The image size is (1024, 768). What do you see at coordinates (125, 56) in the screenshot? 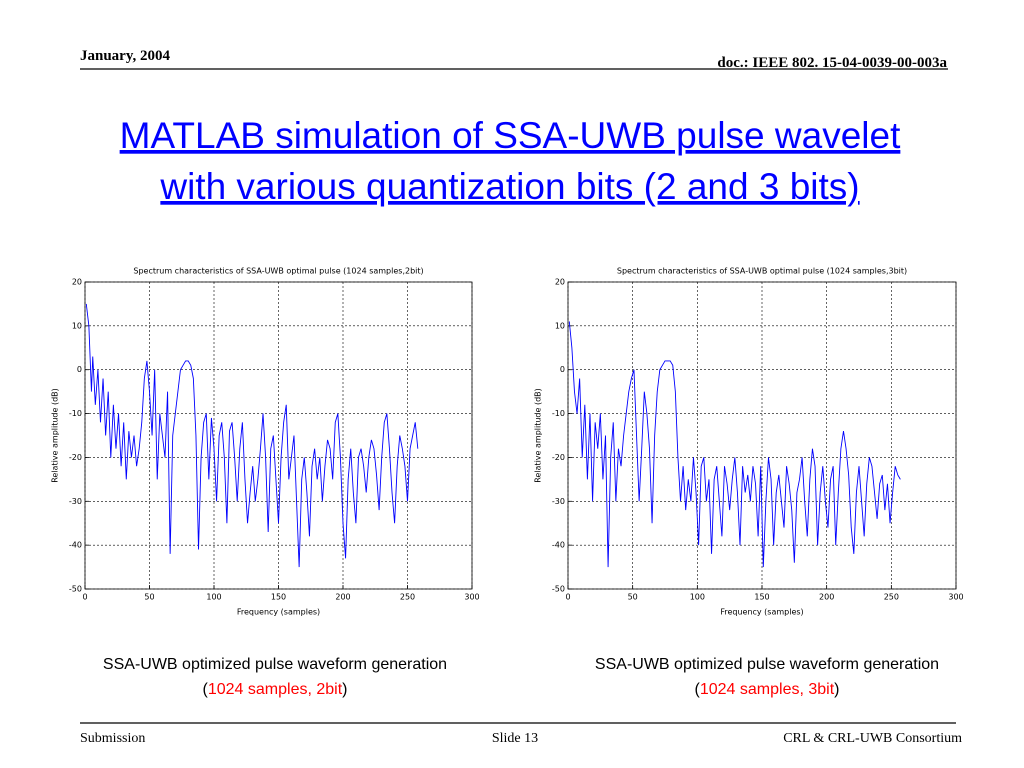
I see `header-date: January, 2004` at bounding box center [125, 56].